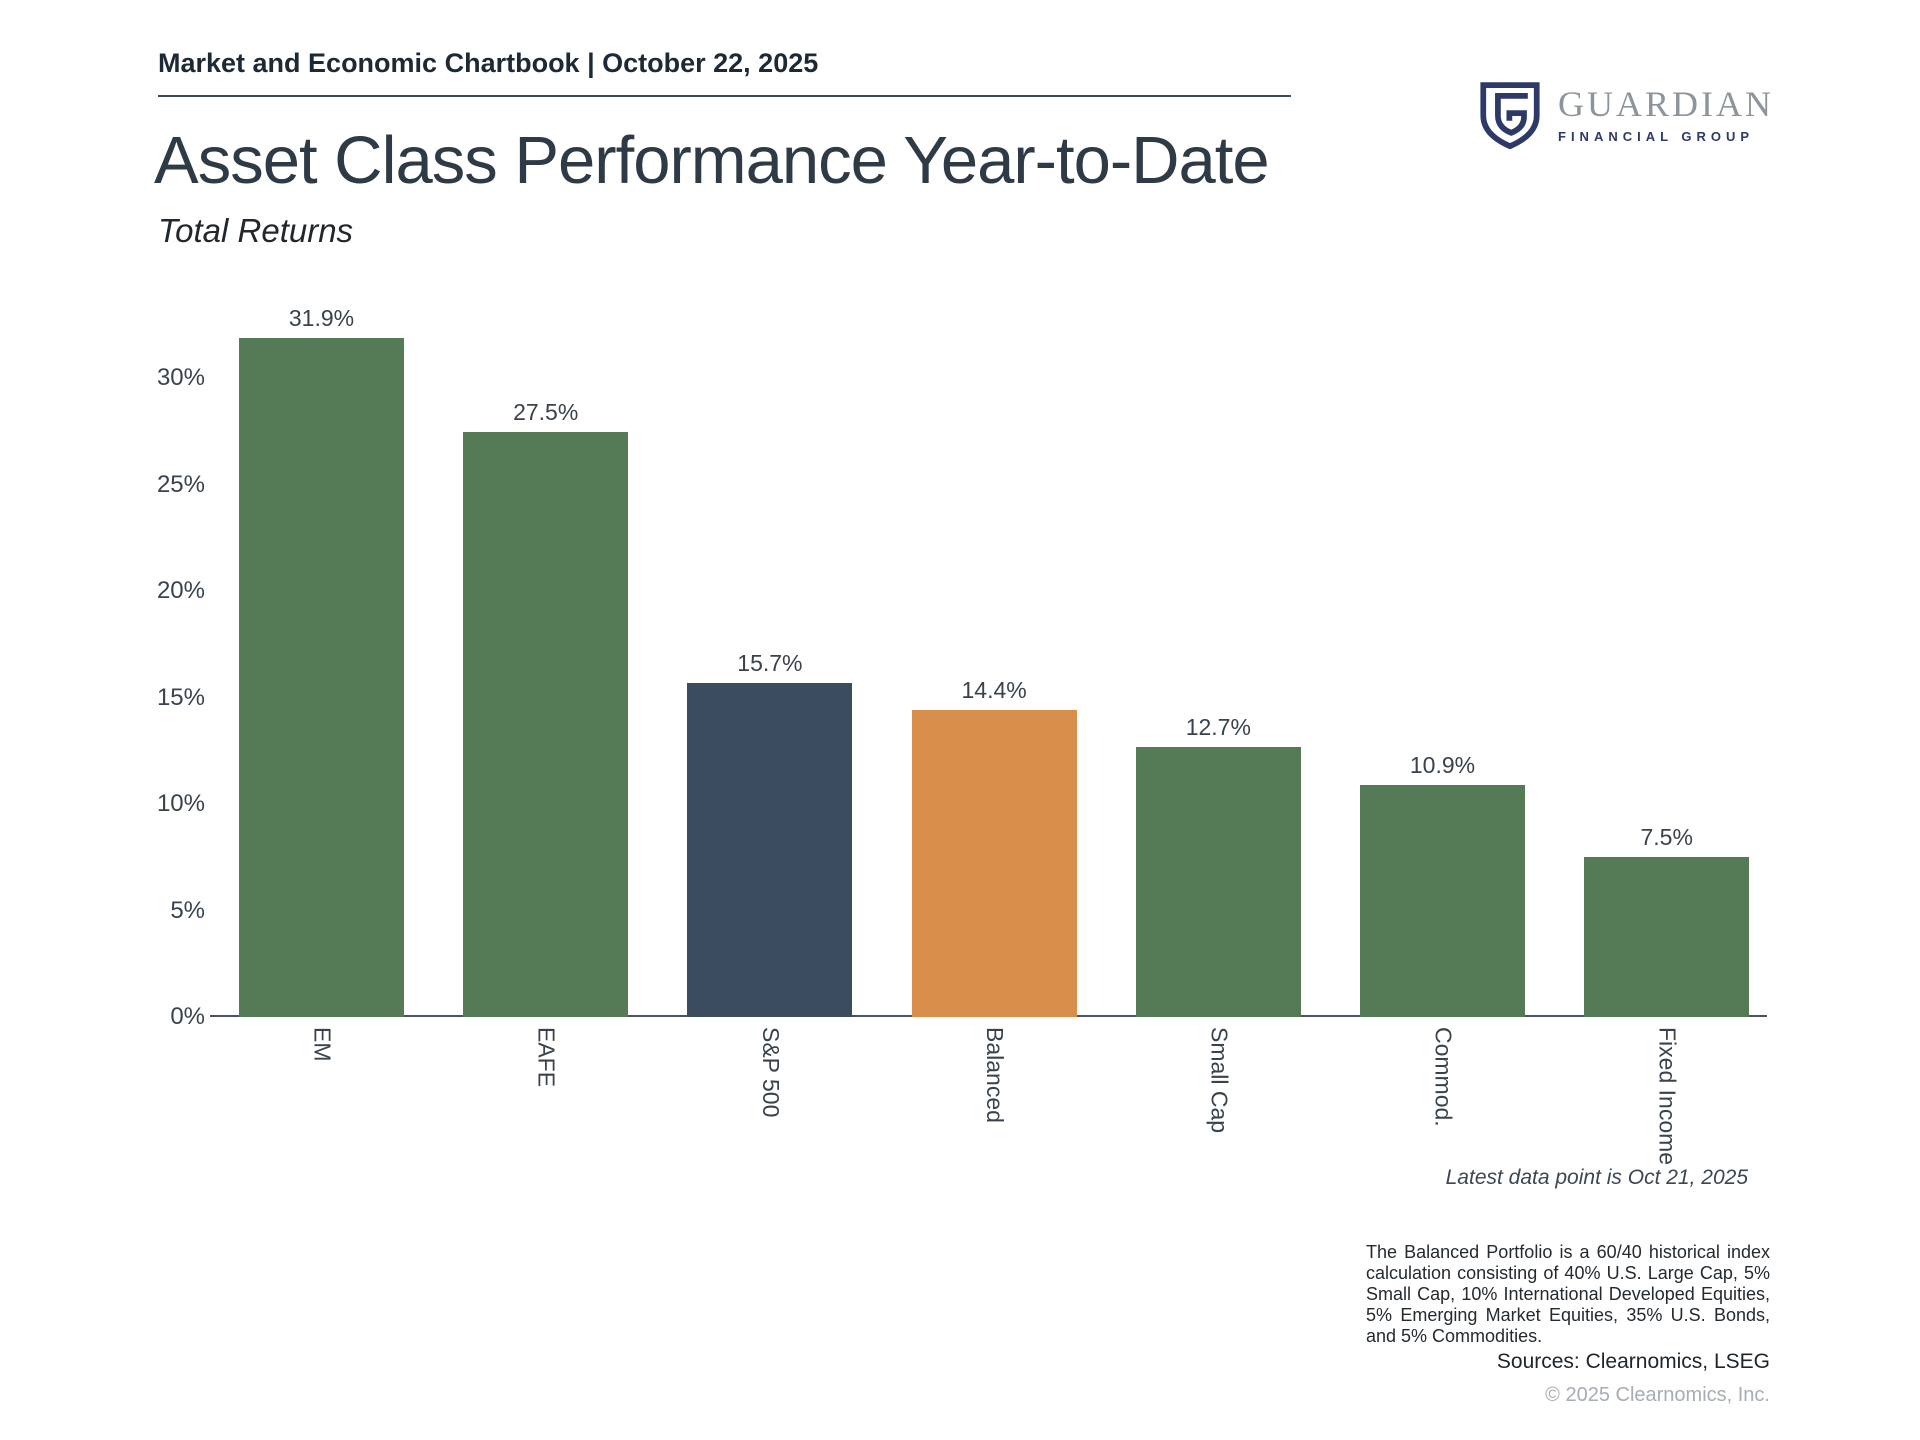 The image size is (1920, 1440). I want to click on header-divider-rule, so click(724, 96).